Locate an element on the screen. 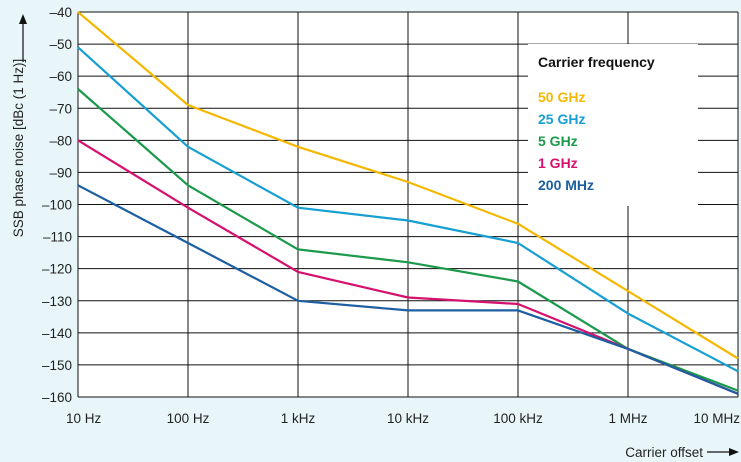  legend-item: 25 GHz is located at coordinates (561, 119).